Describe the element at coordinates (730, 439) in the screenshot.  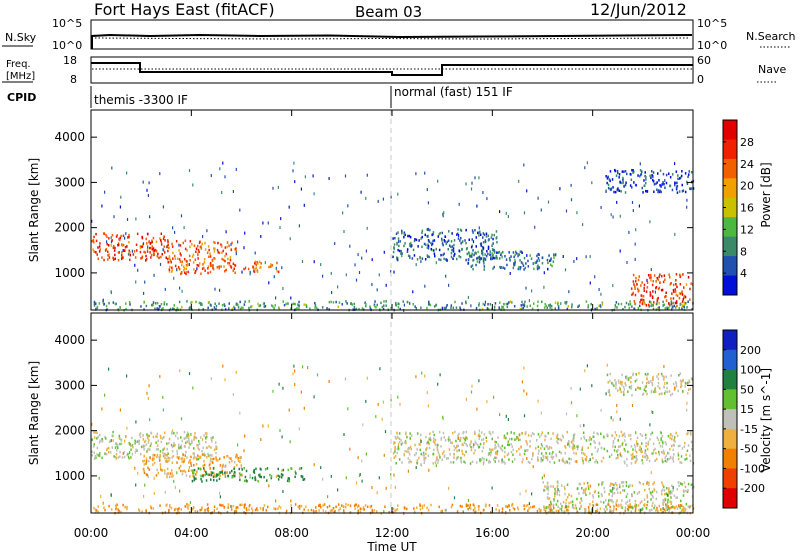
I see `colorbar-swatch` at that location.